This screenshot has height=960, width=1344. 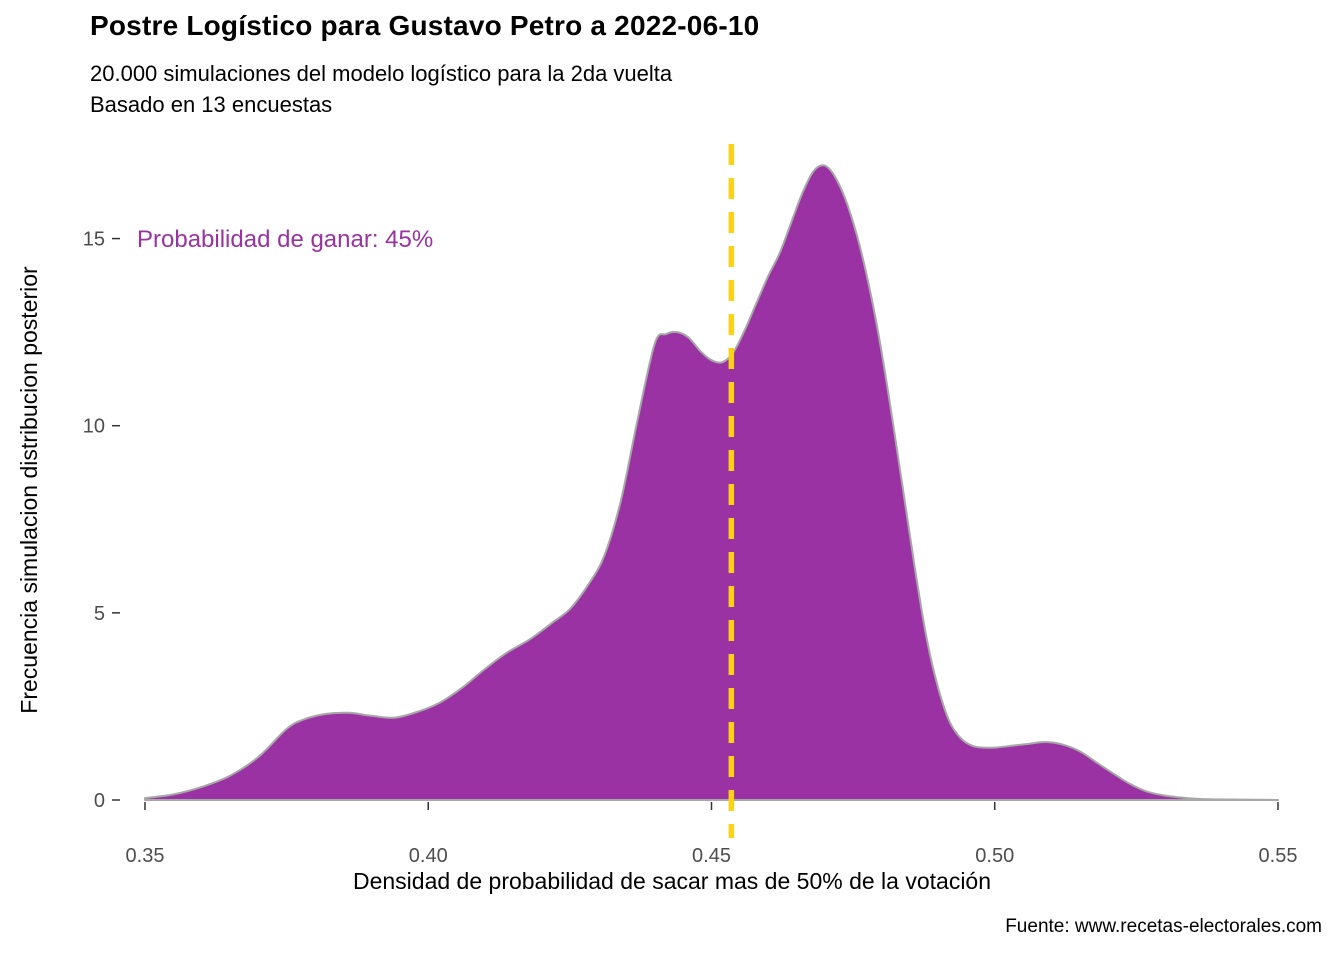 I want to click on y-tick-label: 15, so click(x=94, y=240).